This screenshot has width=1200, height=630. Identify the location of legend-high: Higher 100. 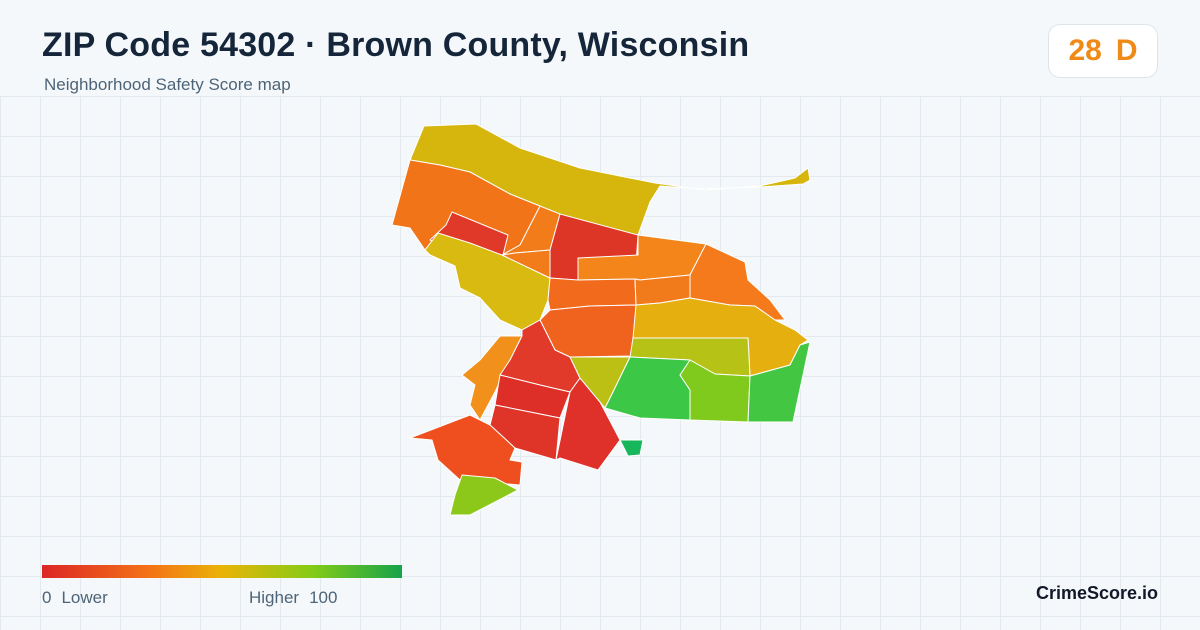
(293, 598).